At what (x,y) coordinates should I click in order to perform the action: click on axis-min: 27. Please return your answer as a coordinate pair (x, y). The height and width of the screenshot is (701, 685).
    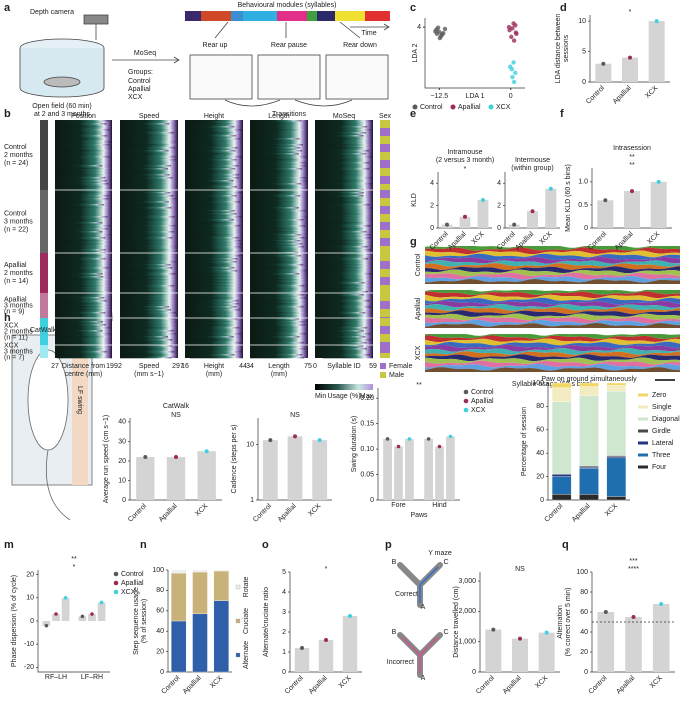
    Looking at the image, I should click on (55, 366).